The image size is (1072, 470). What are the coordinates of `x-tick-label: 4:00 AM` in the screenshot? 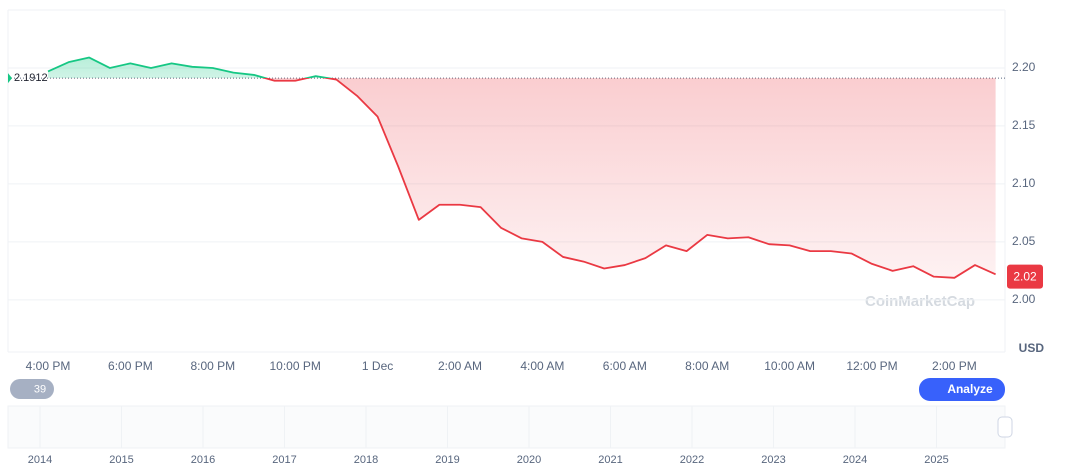 It's located at (542, 366).